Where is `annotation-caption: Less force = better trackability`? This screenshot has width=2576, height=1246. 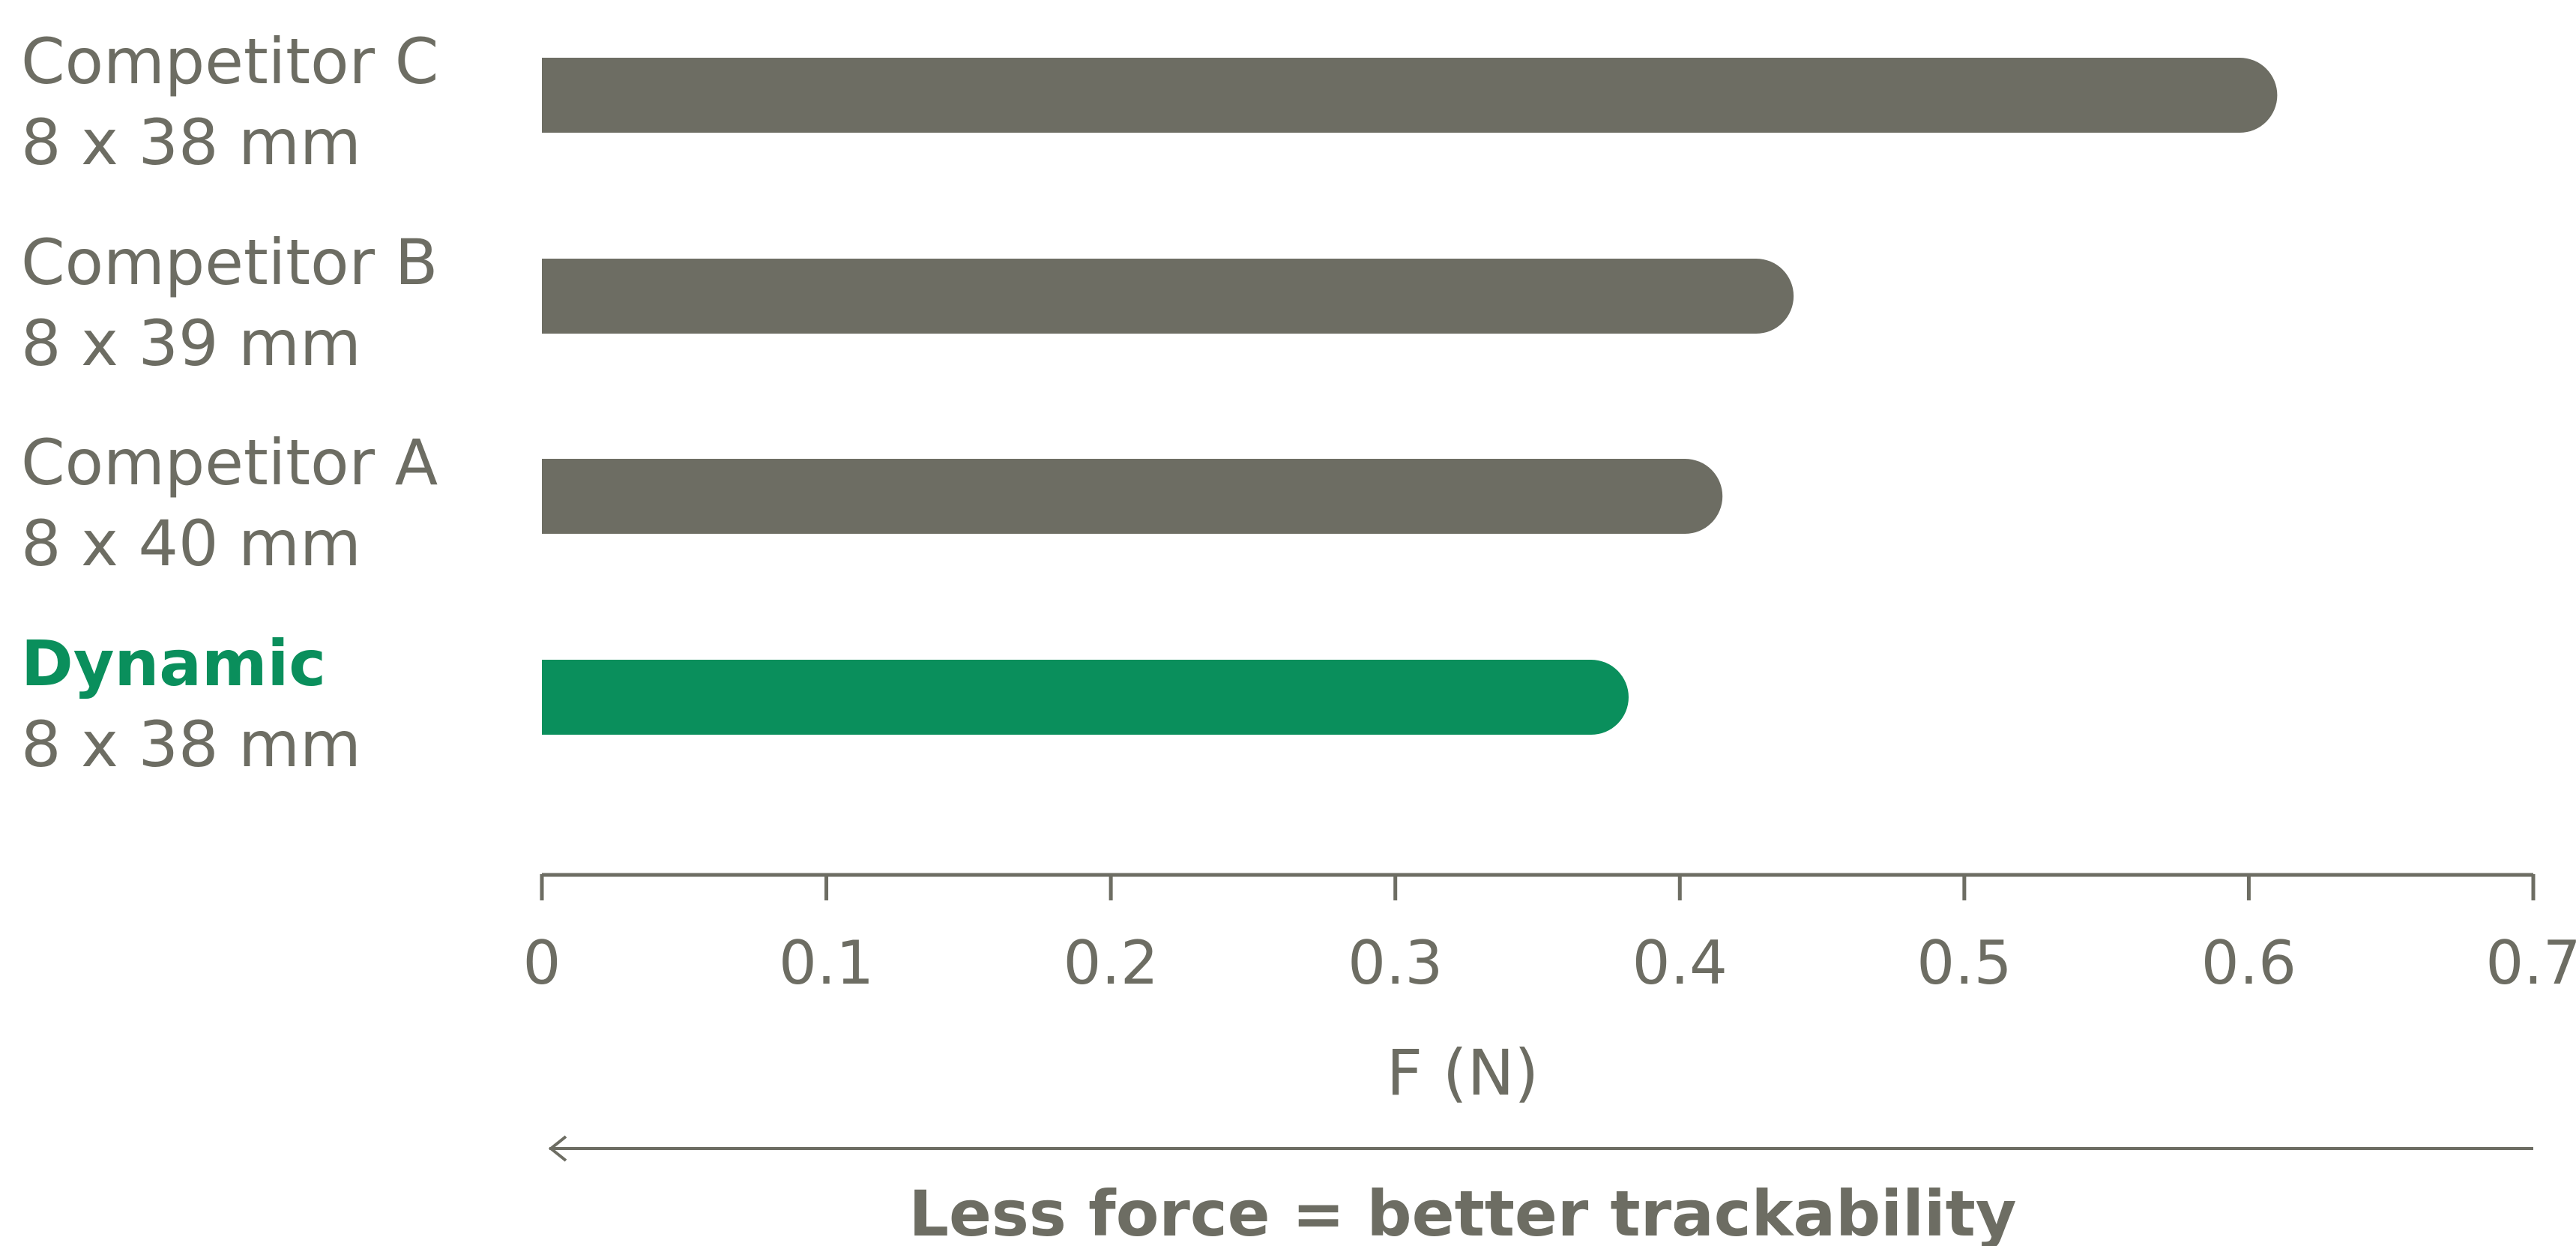 annotation-caption: Less force = better trackability is located at coordinates (1462, 1211).